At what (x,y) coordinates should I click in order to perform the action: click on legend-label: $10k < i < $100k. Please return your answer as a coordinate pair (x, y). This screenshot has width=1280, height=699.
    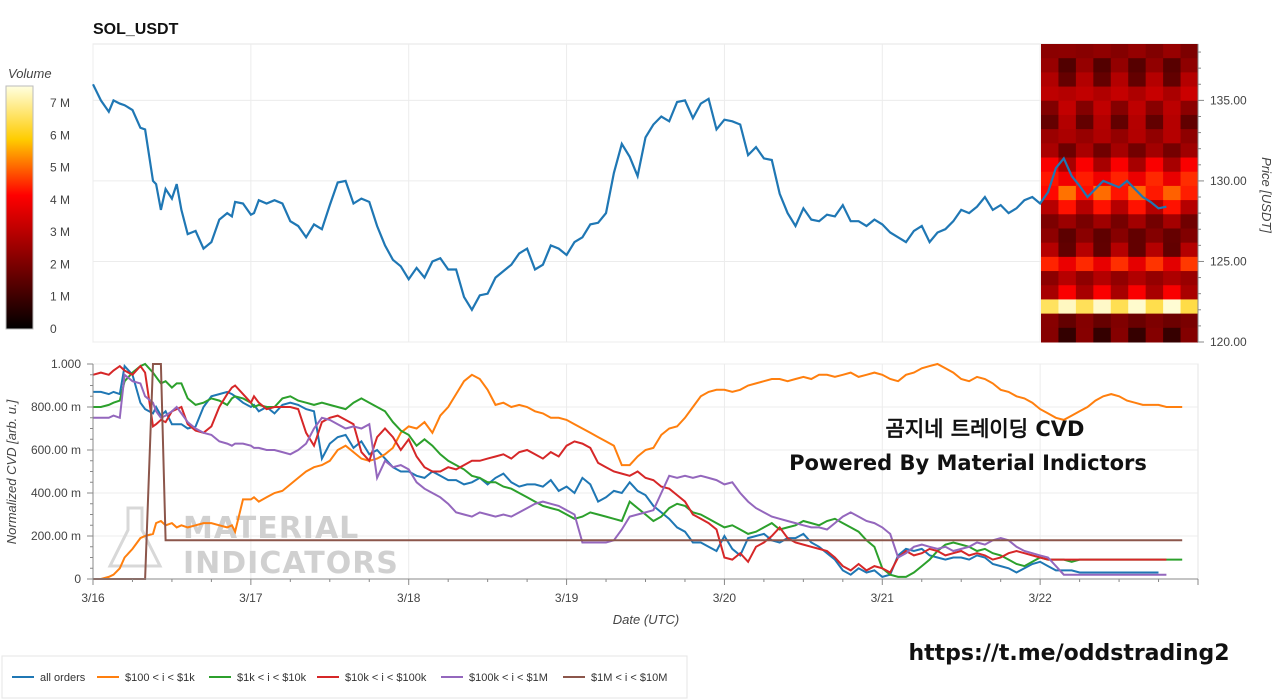
    Looking at the image, I should click on (386, 678).